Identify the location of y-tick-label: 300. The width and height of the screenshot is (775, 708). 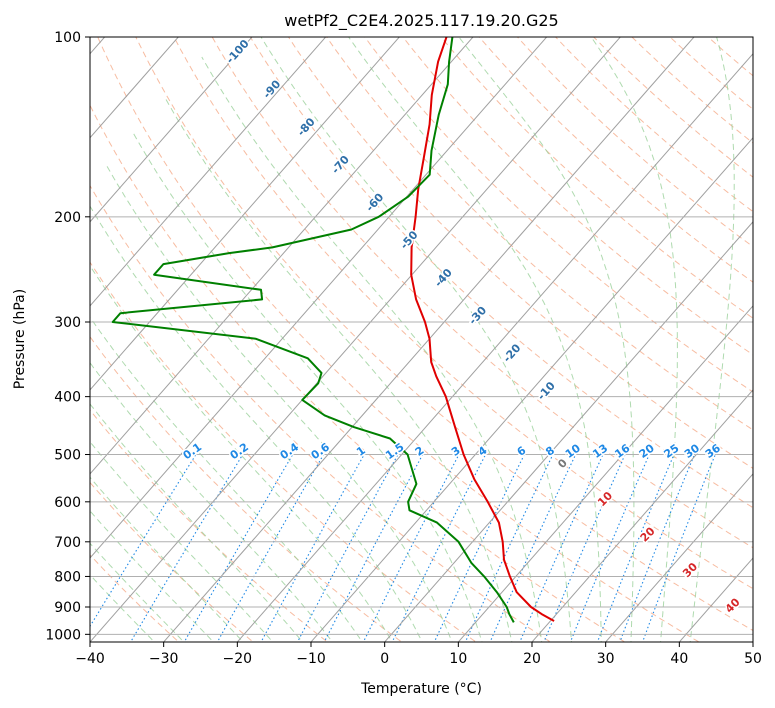
(67, 323).